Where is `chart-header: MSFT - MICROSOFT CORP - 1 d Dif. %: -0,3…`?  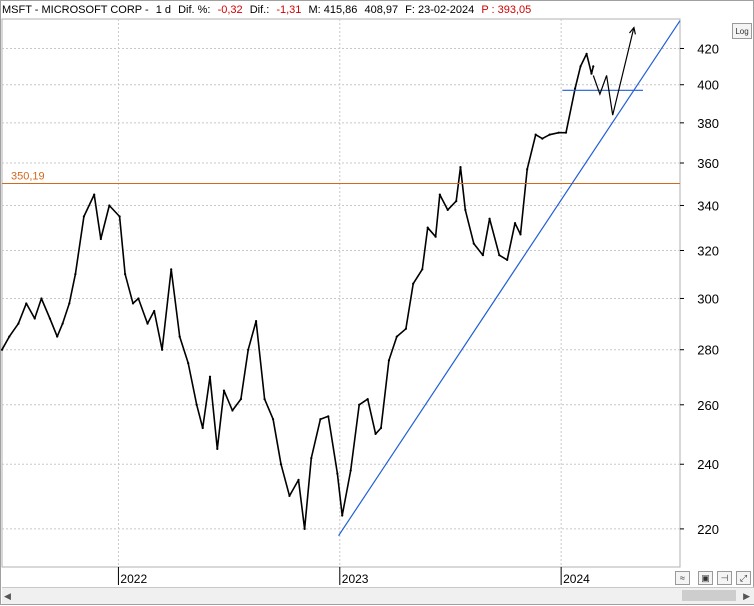
chart-header: MSFT - MICROSOFT CORP - 1 d Dif. %: -0,3… is located at coordinates (342, 10).